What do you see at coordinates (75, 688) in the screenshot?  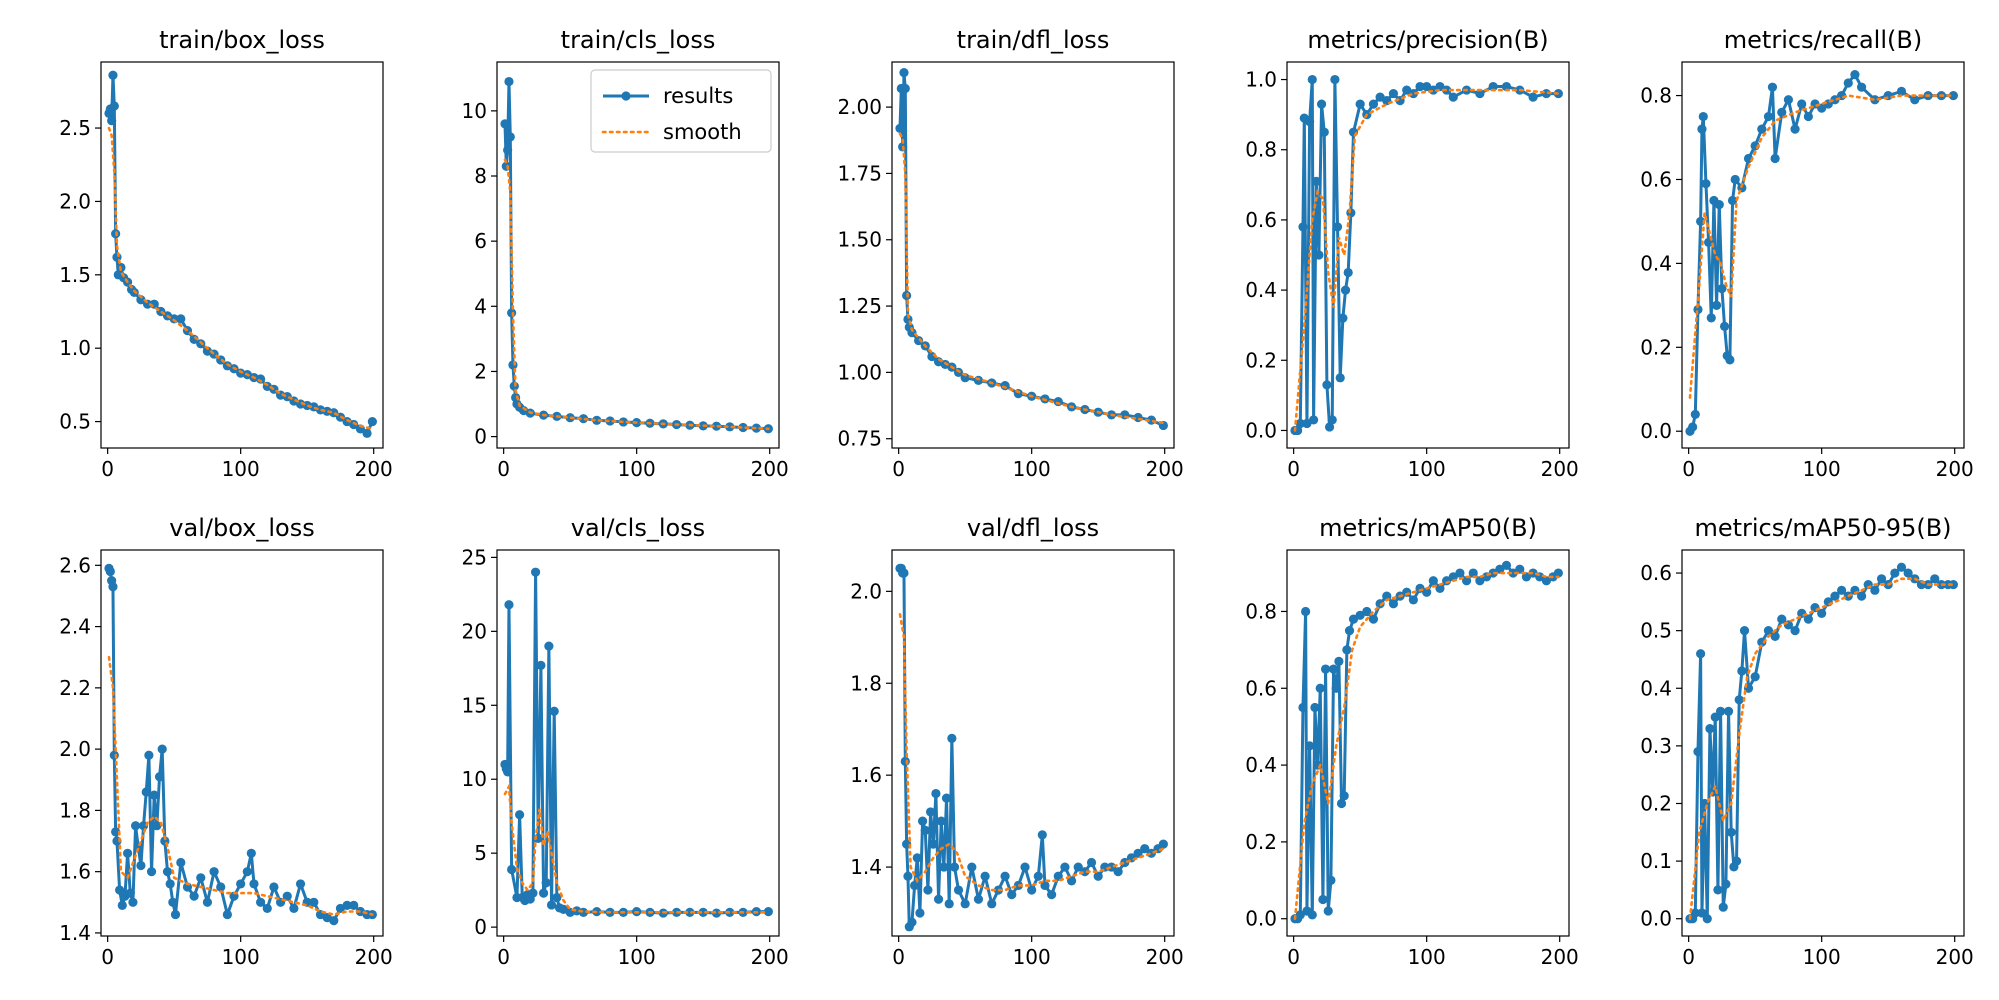 I see `y-tick-label: 2.2` at bounding box center [75, 688].